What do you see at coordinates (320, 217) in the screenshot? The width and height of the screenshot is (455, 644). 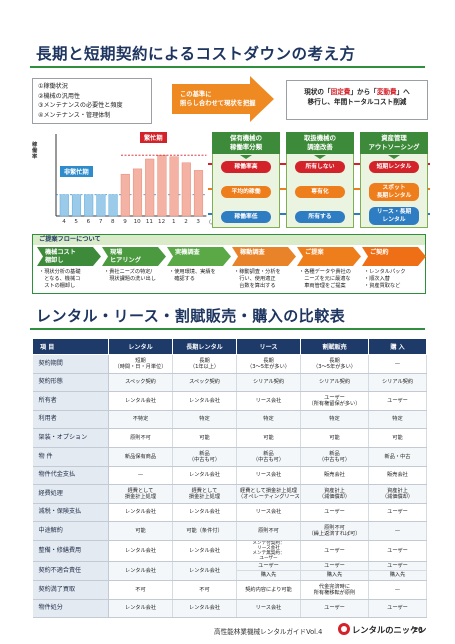 I see `pill-low: 所有する` at bounding box center [320, 217].